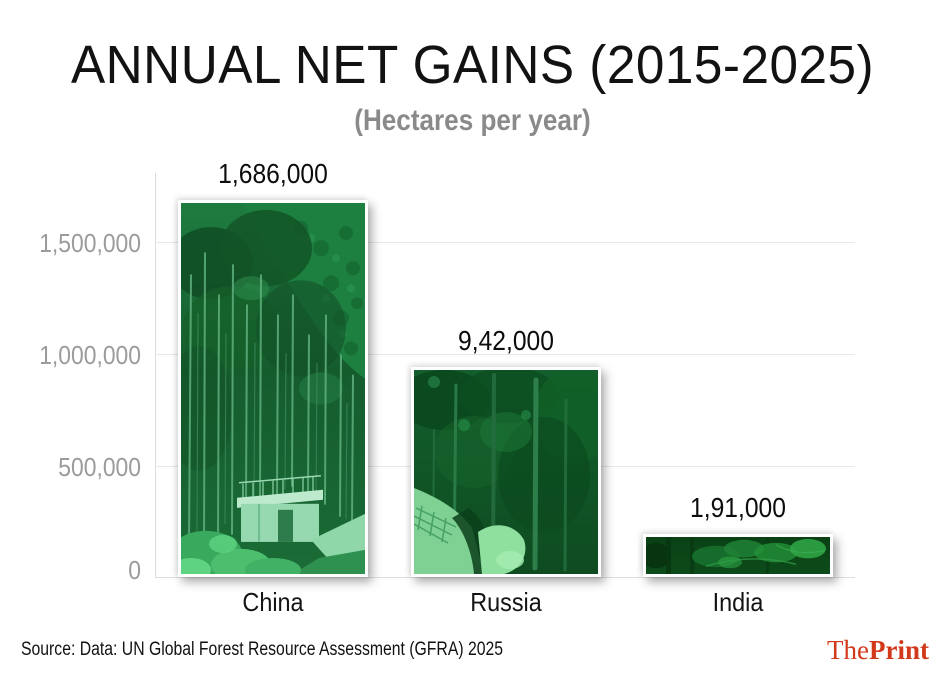  I want to click on y-axis-line, so click(155, 375).